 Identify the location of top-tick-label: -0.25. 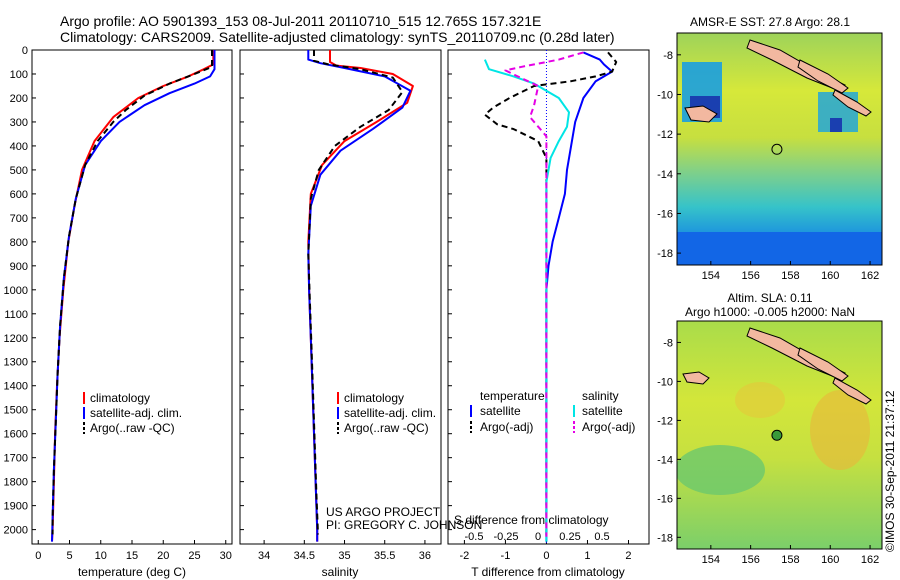
(505, 537).